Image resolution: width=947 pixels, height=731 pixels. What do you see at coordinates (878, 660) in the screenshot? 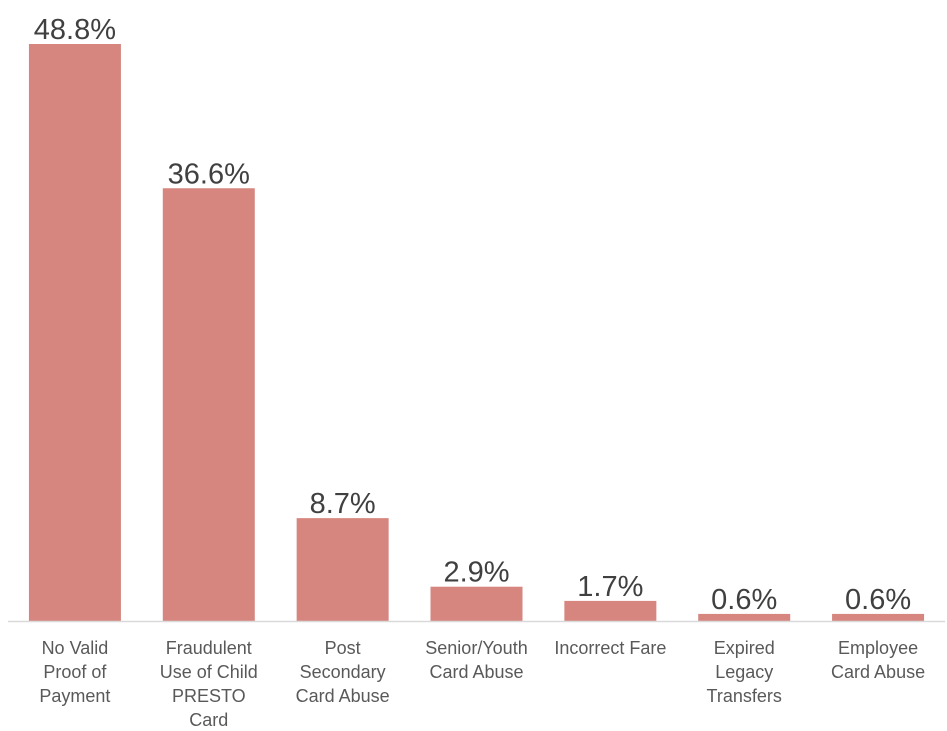
I see `category-label-7: Employee Card Abuse` at bounding box center [878, 660].